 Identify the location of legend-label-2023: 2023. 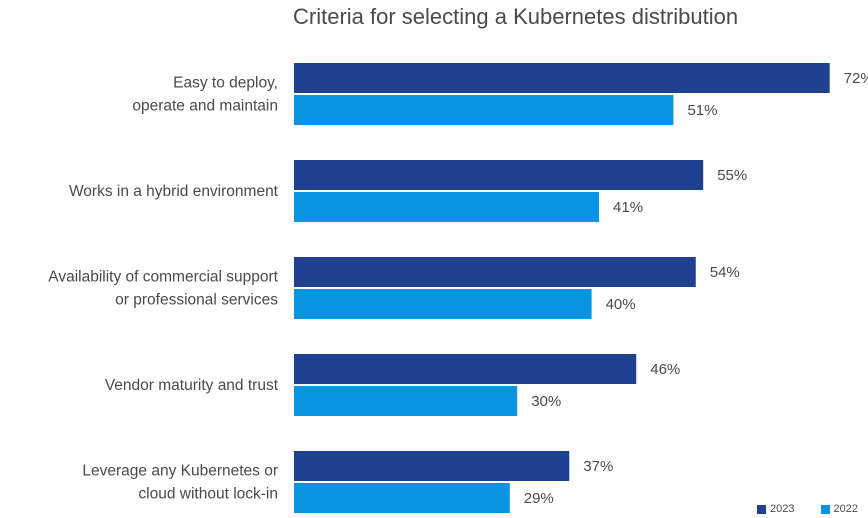
(782, 509).